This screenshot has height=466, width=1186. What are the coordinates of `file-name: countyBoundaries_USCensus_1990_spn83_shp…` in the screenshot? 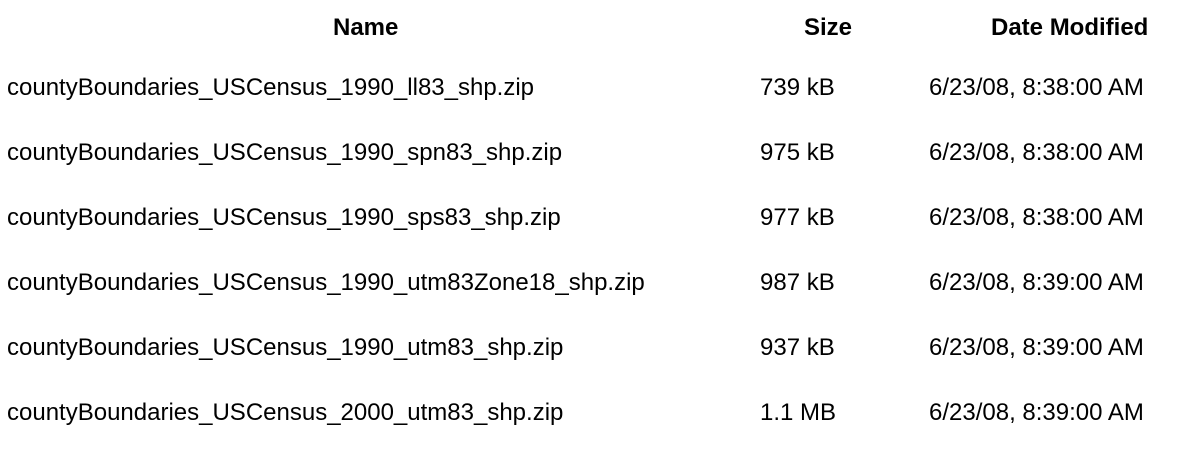 It's located at (285, 152).